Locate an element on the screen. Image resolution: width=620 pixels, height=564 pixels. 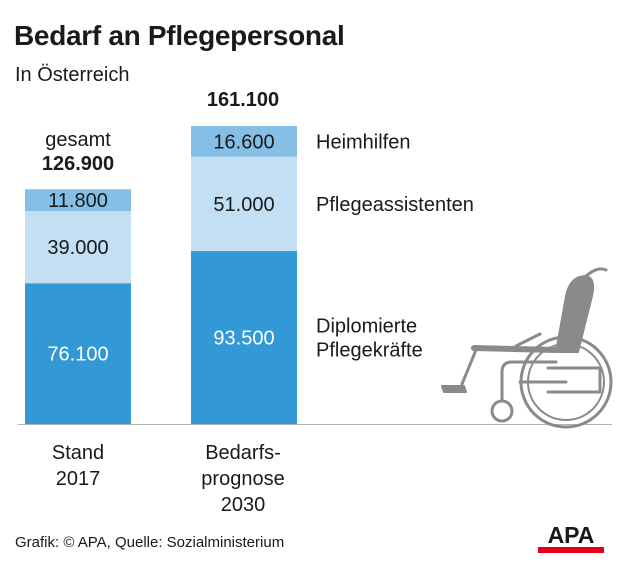
total-2017-prefix: gesamt is located at coordinates (78, 140).